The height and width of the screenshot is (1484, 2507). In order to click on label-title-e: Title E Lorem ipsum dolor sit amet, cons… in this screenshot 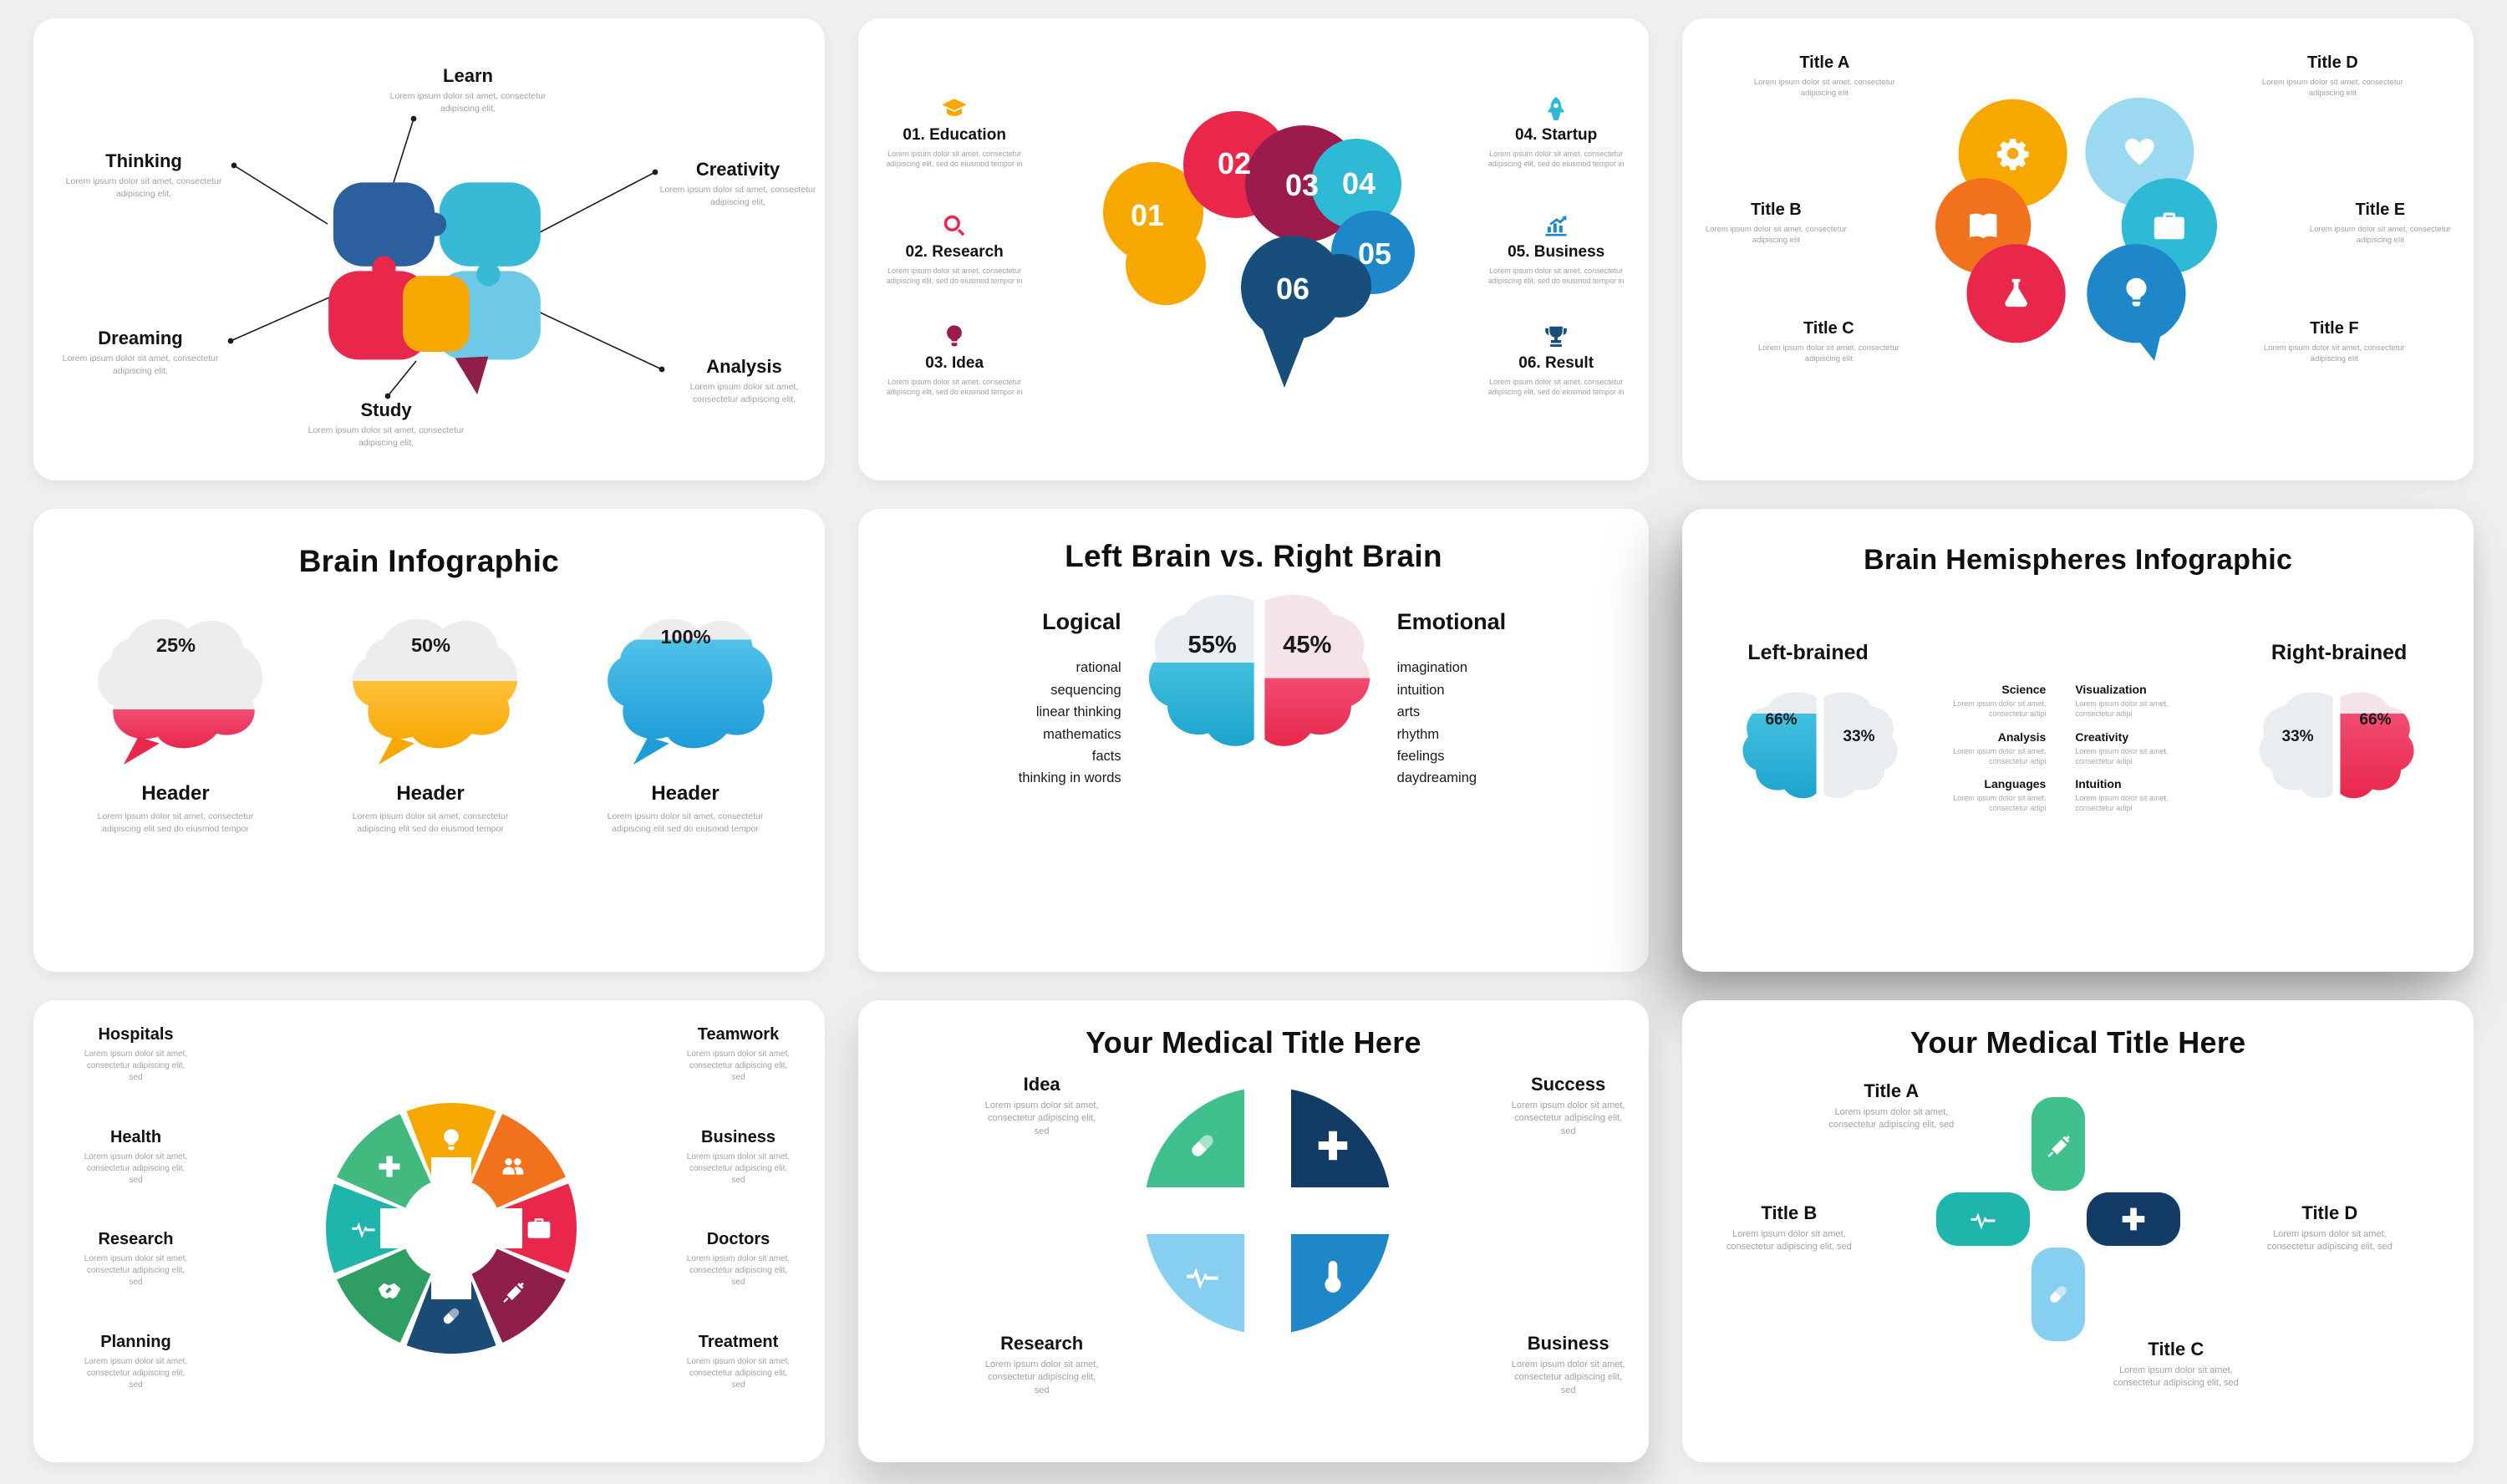, I will do `click(2380, 223)`.